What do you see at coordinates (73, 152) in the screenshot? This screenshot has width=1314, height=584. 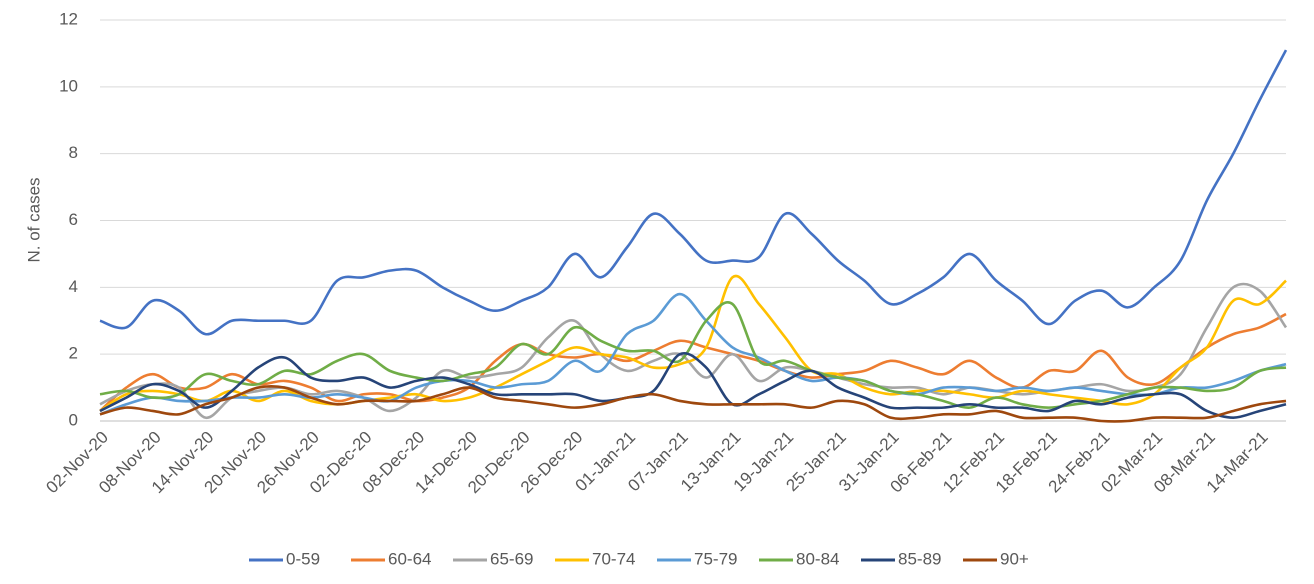 I see `y-tick-label: 8` at bounding box center [73, 152].